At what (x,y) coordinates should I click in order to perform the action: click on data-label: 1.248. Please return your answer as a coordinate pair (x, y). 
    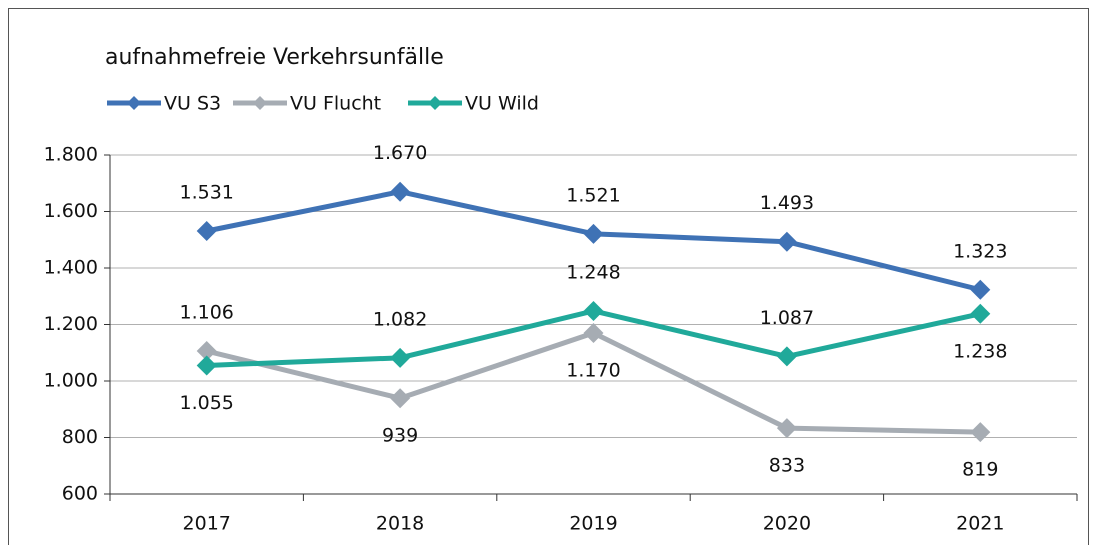
    Looking at the image, I should click on (593, 272).